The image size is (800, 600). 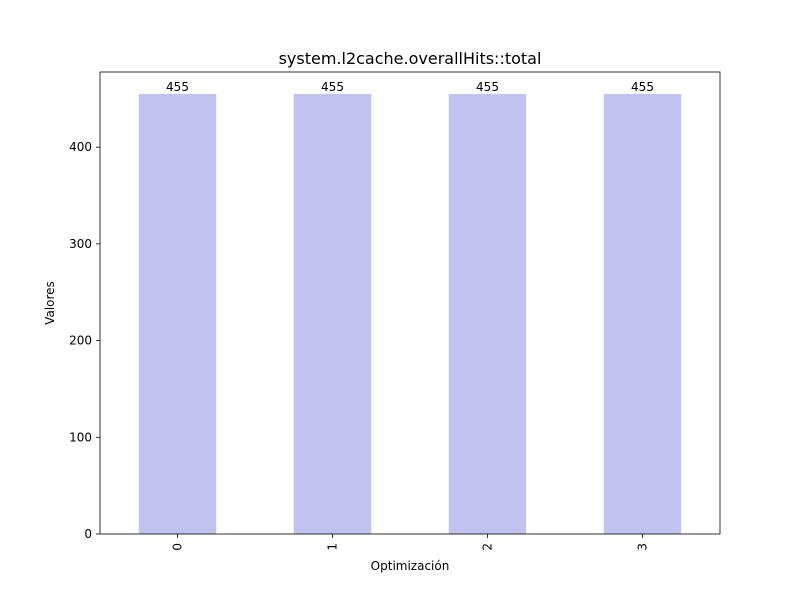 I want to click on y-axis-label: Valores, so click(x=50, y=303).